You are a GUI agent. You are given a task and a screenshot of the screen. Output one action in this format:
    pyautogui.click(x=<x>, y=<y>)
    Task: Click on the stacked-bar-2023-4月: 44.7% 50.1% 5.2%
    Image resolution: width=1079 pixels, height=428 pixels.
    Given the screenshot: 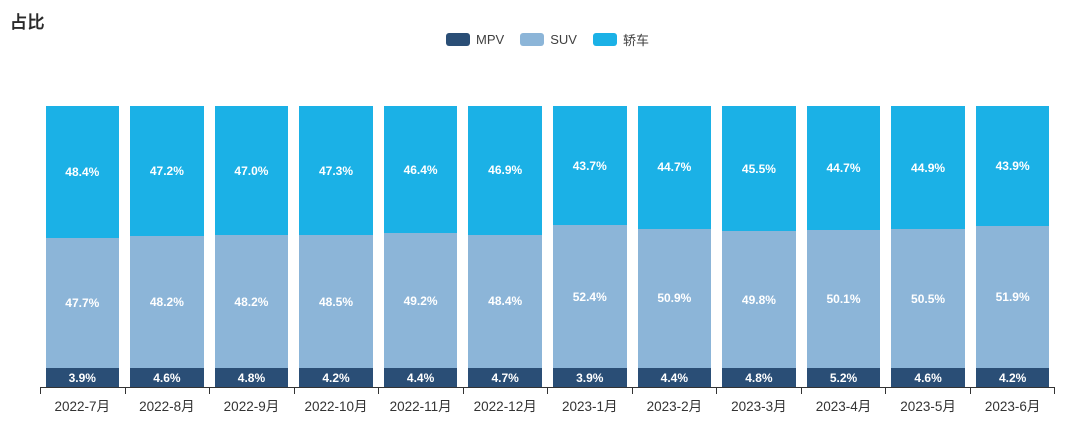 What is the action you would take?
    pyautogui.click(x=843, y=246)
    